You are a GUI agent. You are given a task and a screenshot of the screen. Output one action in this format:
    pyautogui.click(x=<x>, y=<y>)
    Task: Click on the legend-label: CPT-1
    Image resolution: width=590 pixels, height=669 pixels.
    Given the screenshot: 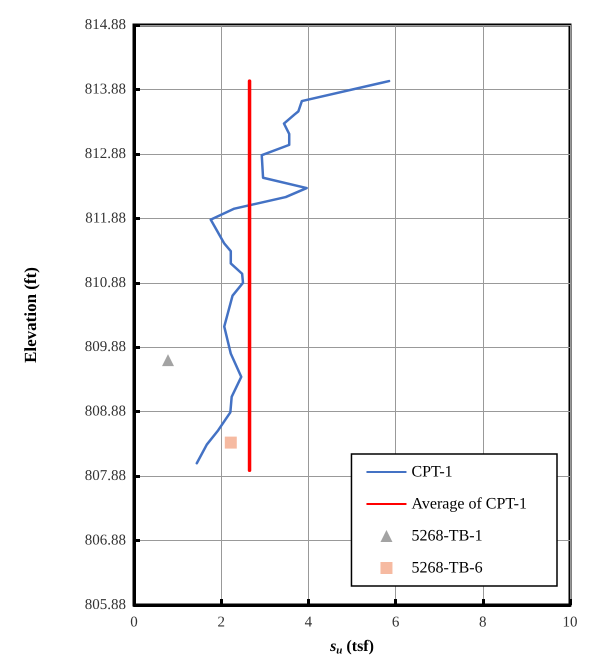 What is the action you would take?
    pyautogui.click(x=432, y=472)
    